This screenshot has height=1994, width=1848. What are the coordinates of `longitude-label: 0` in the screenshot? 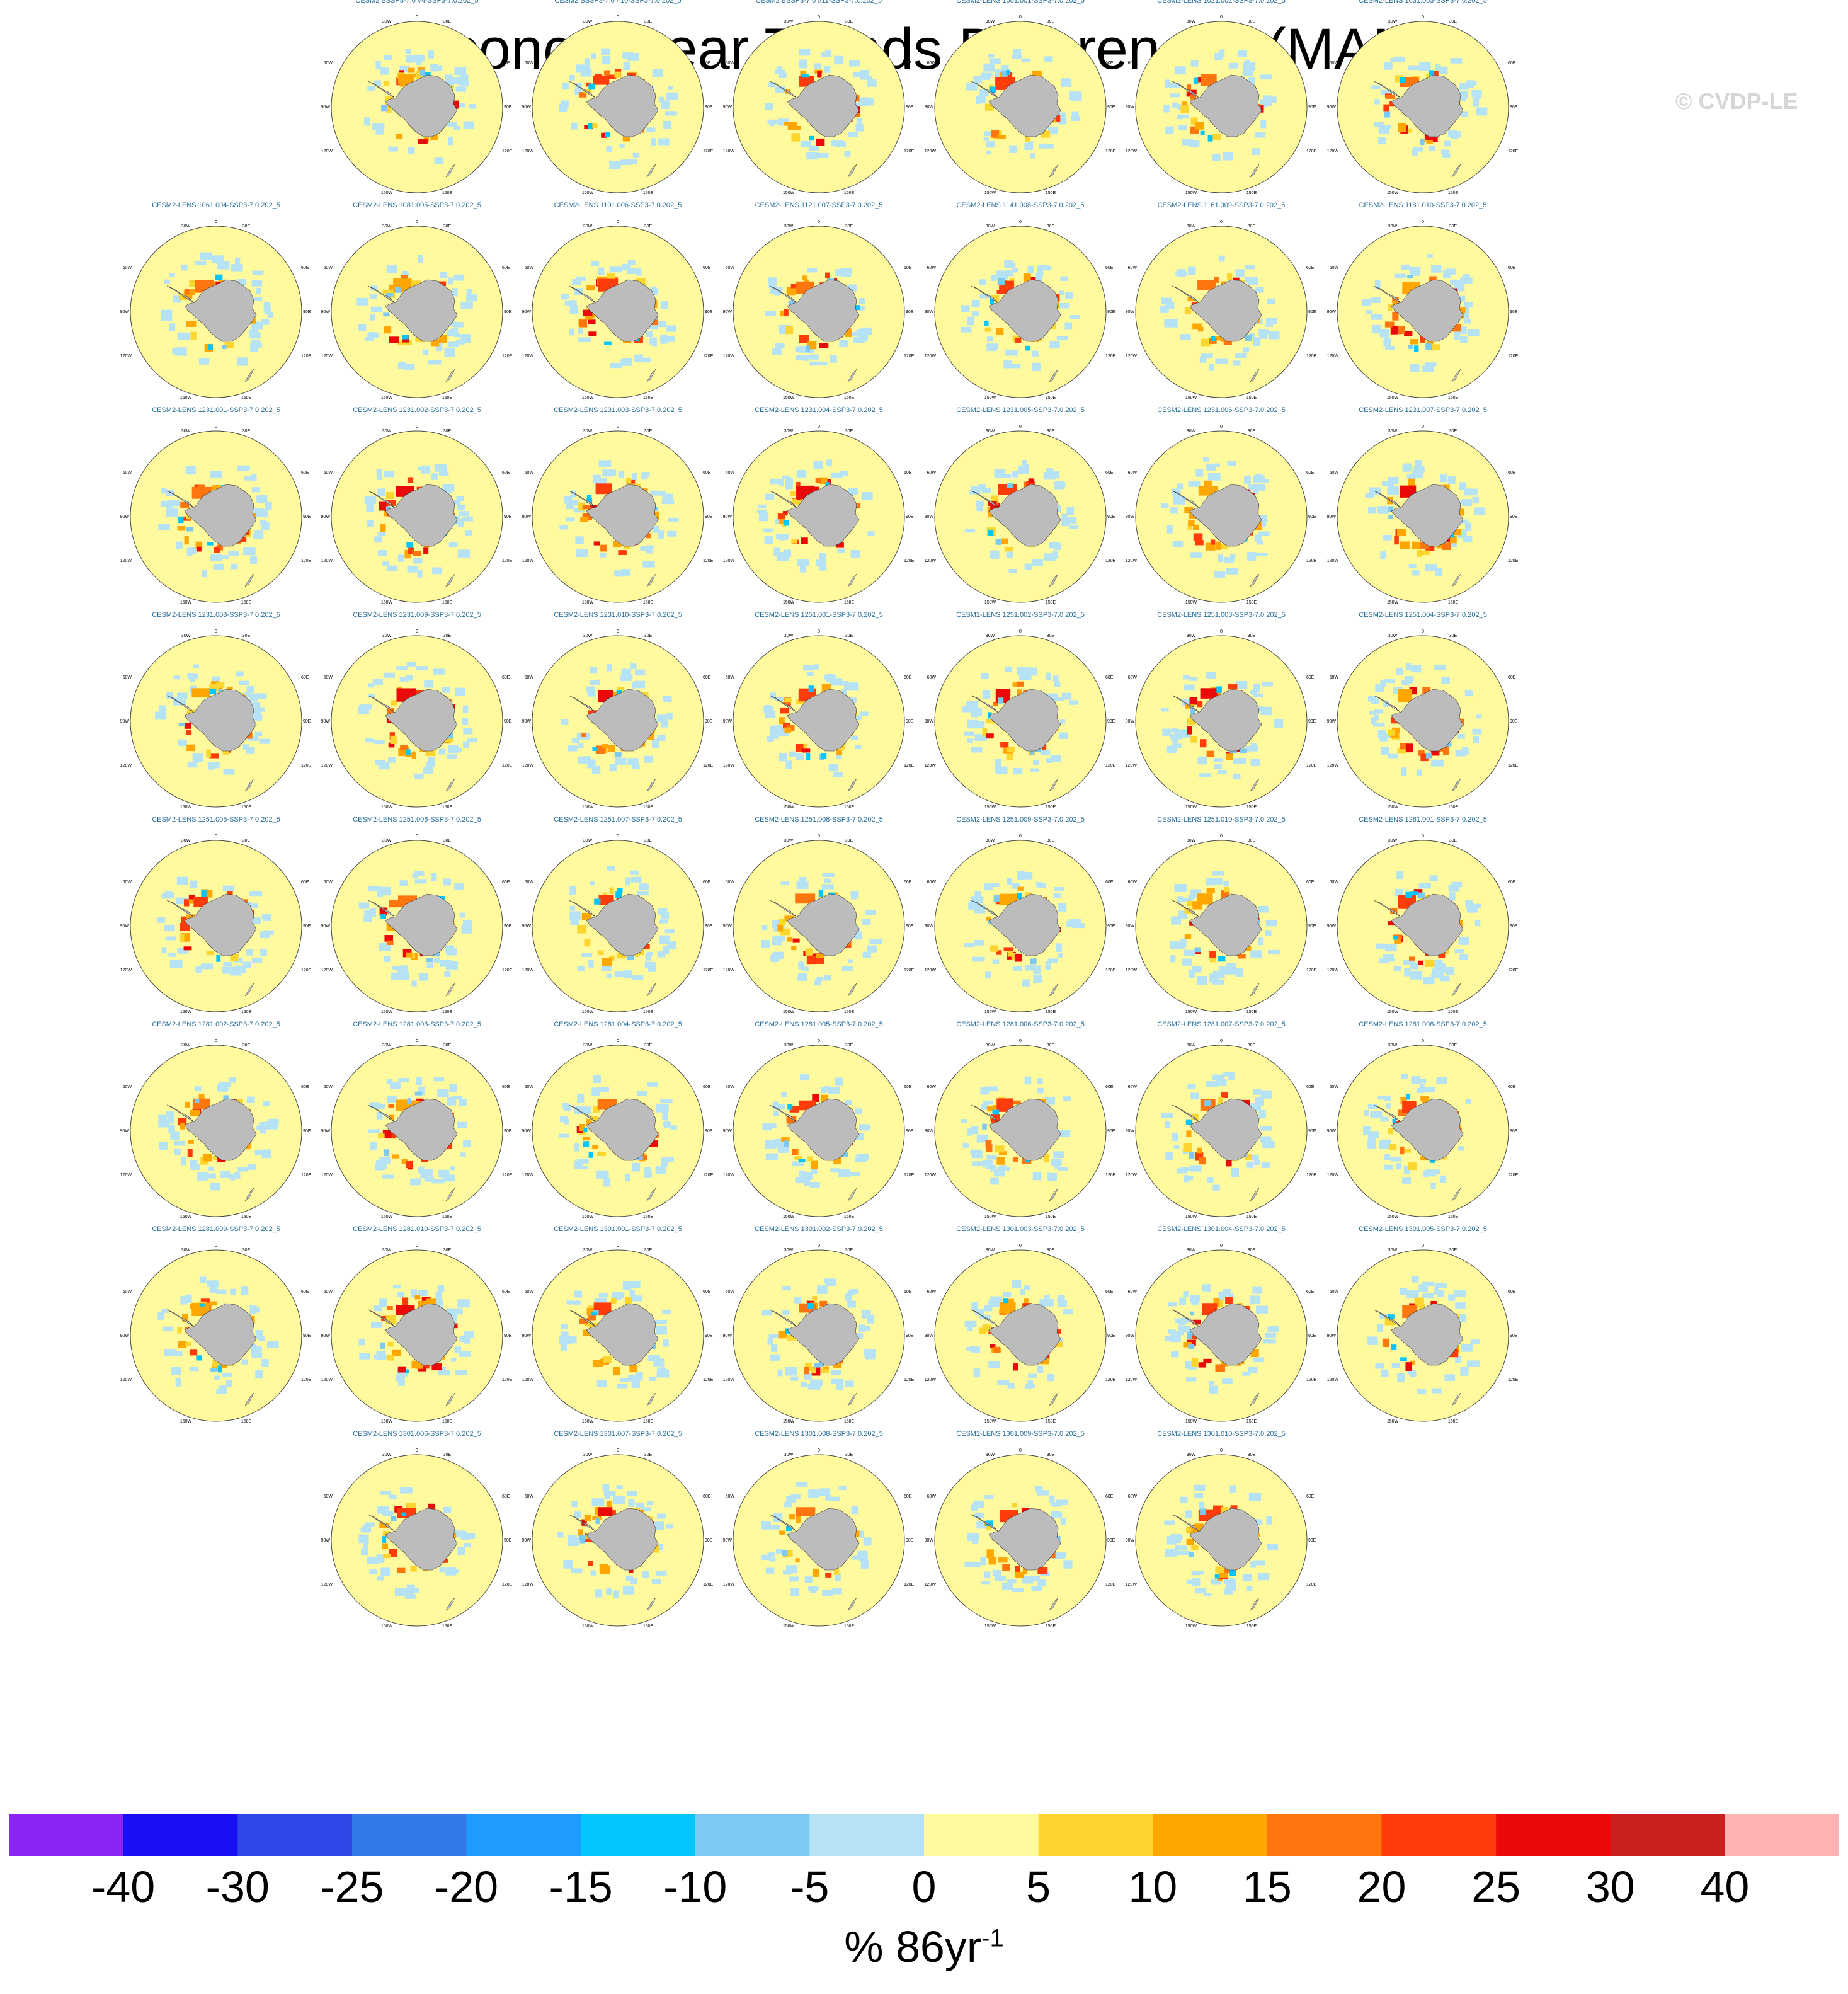 It's located at (819, 1041).